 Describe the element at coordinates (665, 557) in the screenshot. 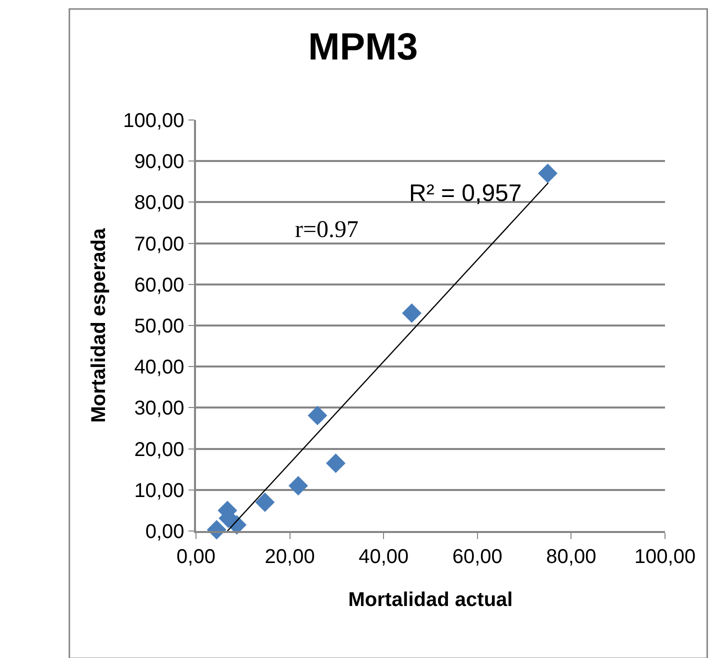

I see `x-tick-label: 100,00` at that location.